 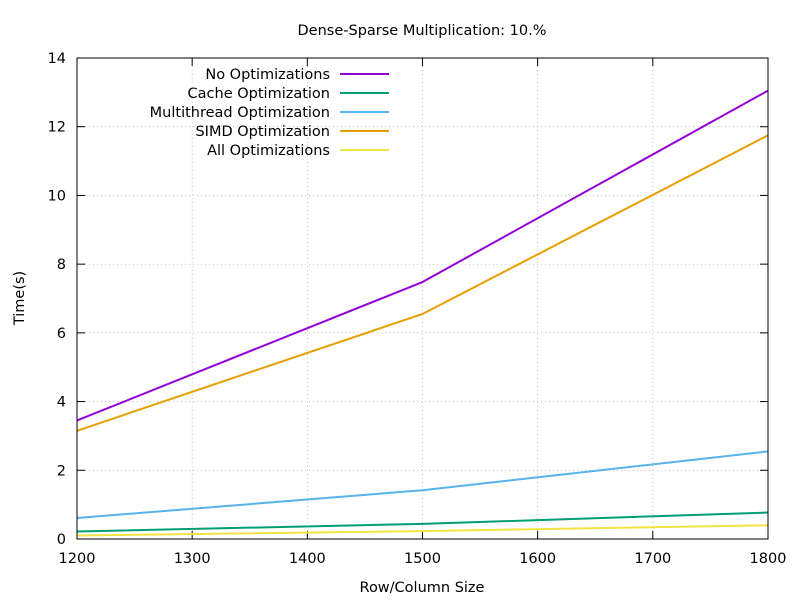 I want to click on legend-label-all-optimizations: All Optimizations, so click(x=268, y=151).